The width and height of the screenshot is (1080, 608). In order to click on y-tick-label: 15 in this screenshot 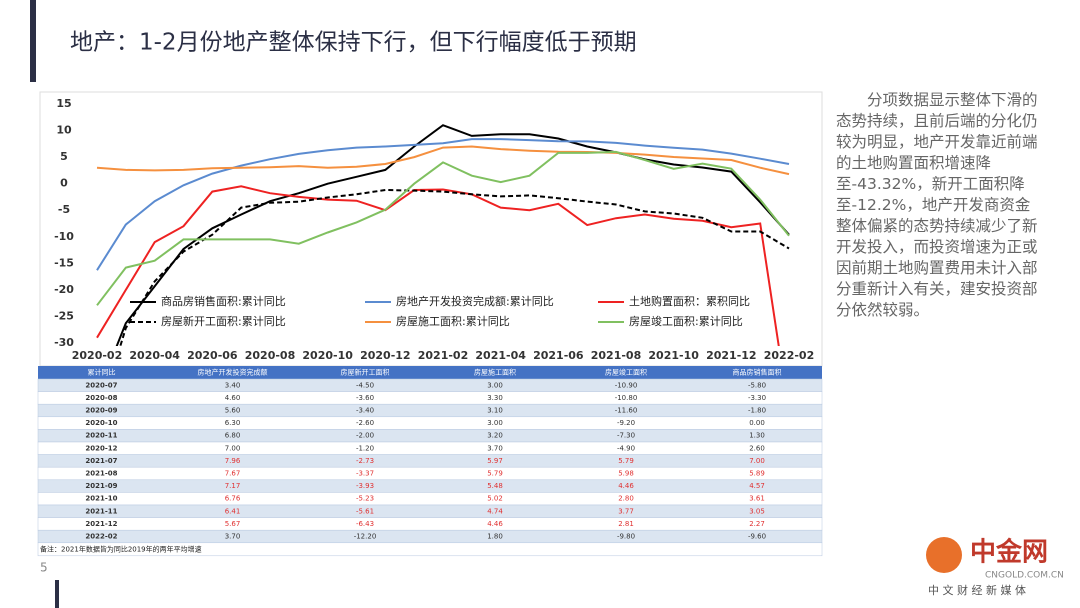, I will do `click(63, 103)`.